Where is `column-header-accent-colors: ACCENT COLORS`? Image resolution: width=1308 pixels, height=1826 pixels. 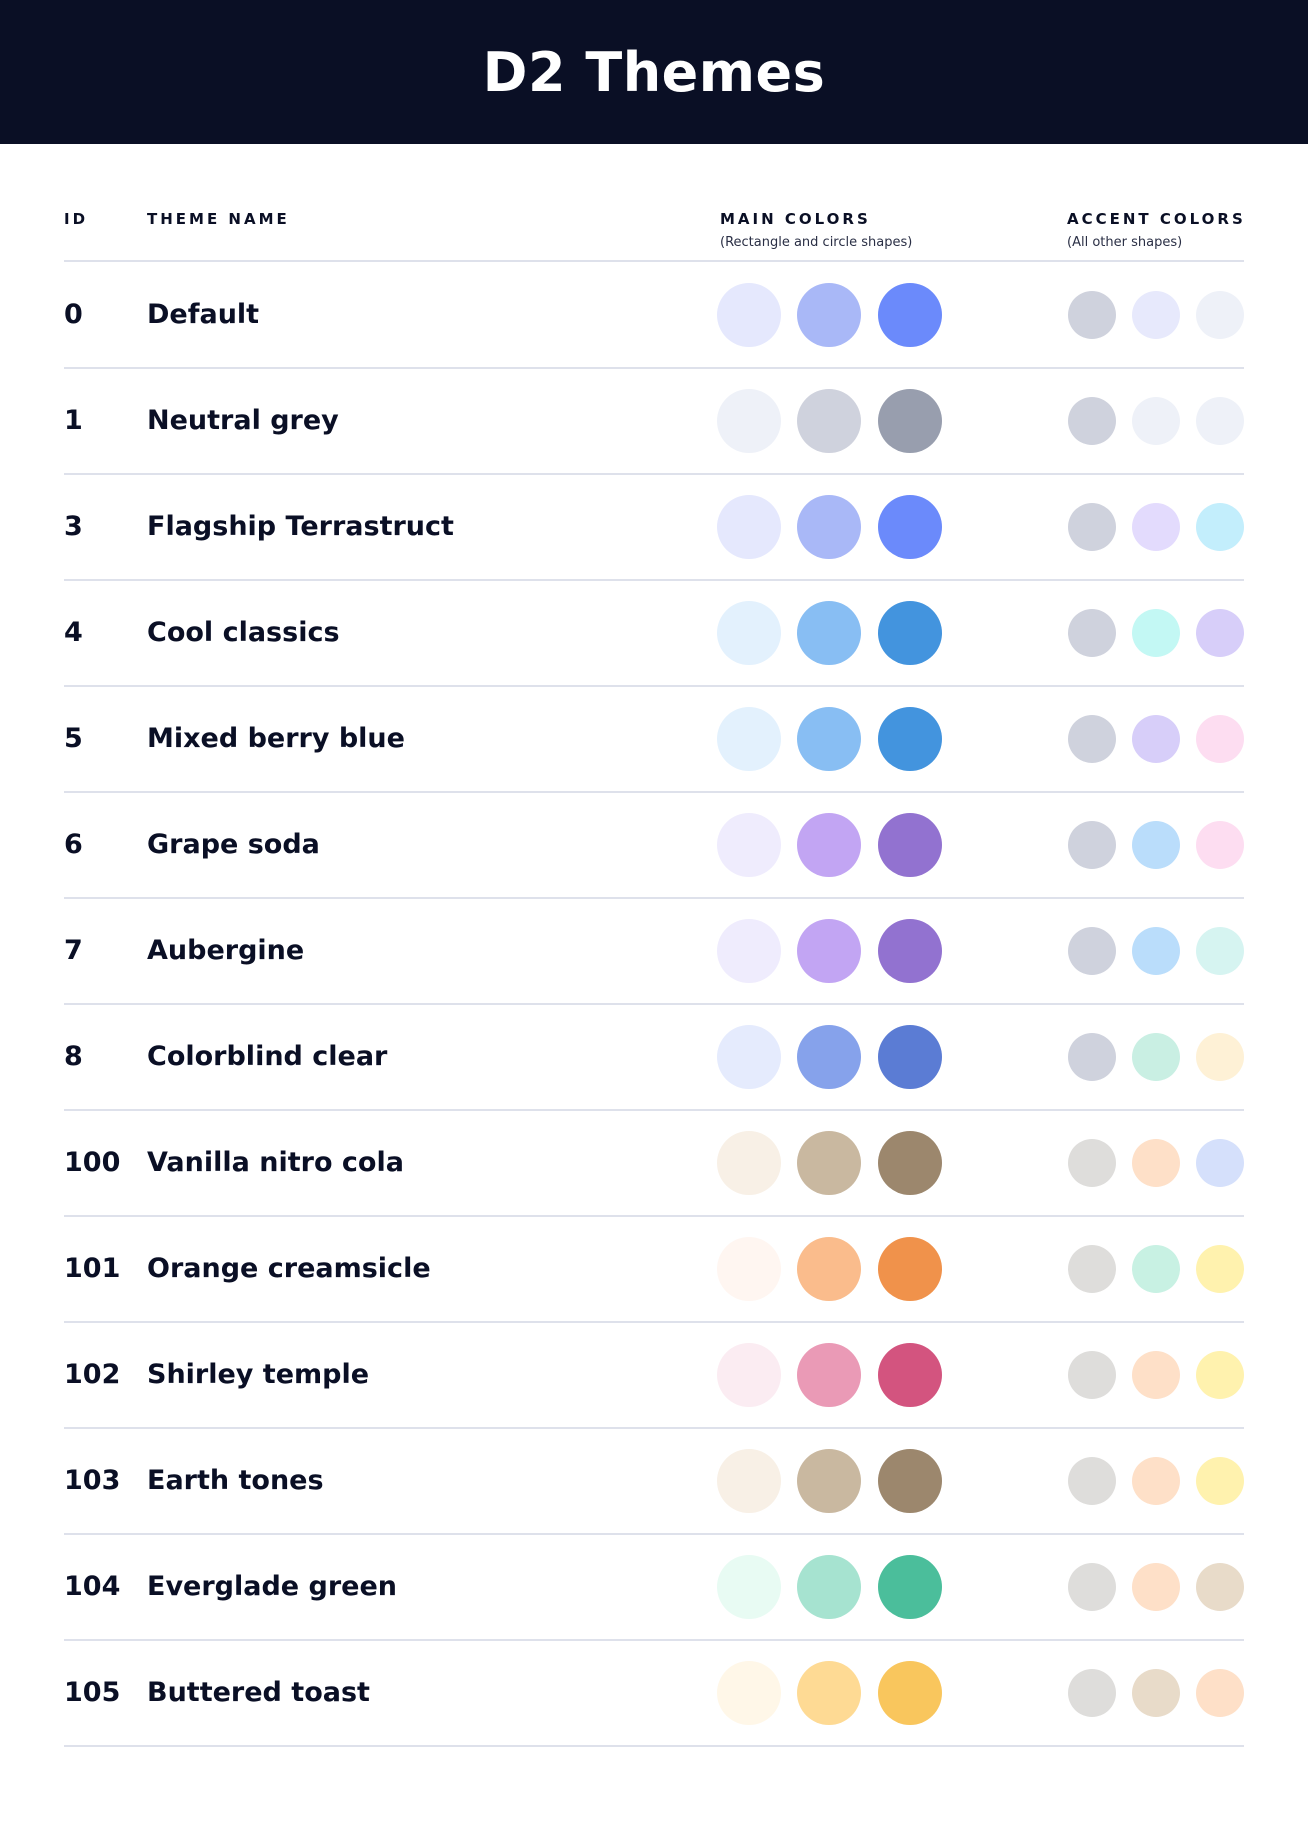 column-header-accent-colors: ACCENT COLORS is located at coordinates (1156, 219).